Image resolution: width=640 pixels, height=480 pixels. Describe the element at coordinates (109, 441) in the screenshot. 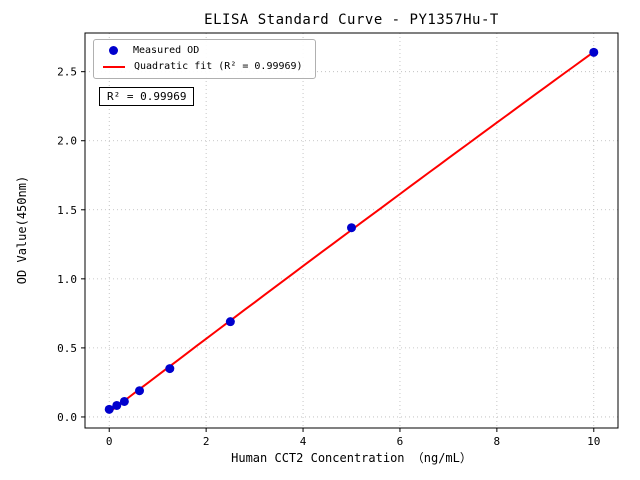

I see `x-tick-label: 0` at that location.